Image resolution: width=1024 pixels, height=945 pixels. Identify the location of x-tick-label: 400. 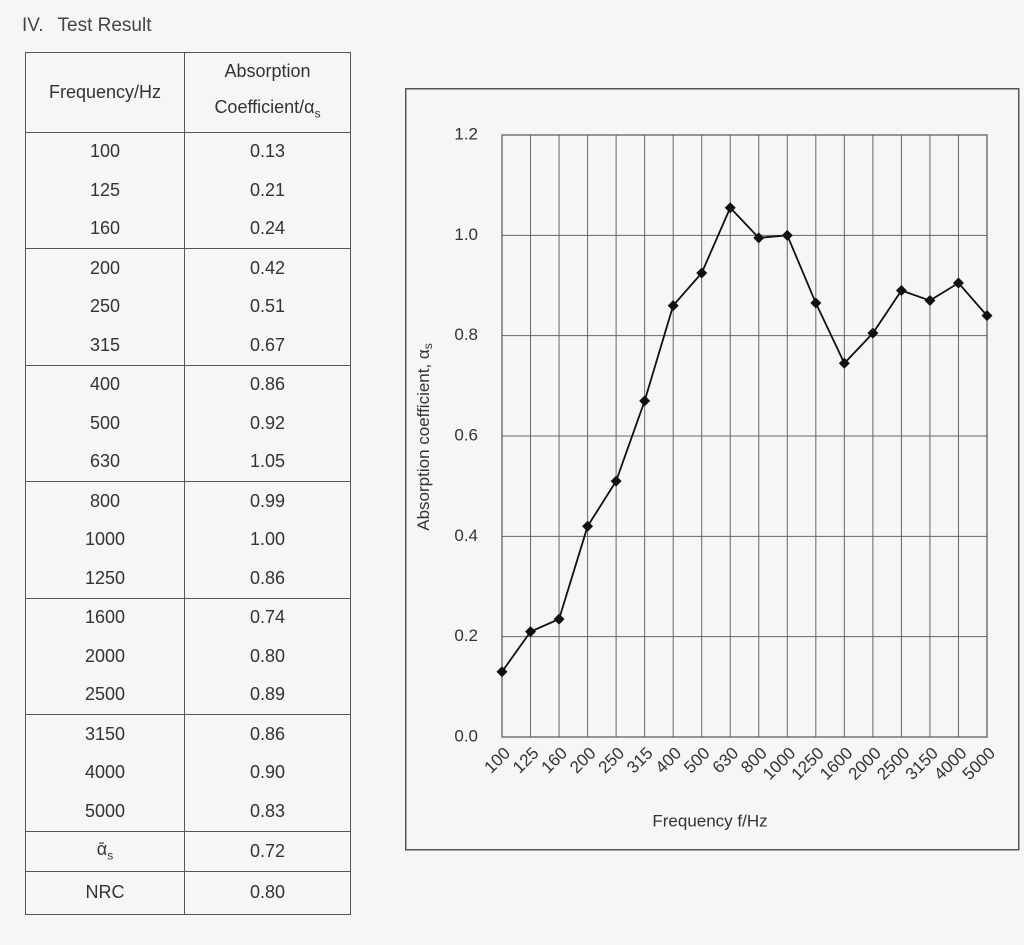
(668, 760).